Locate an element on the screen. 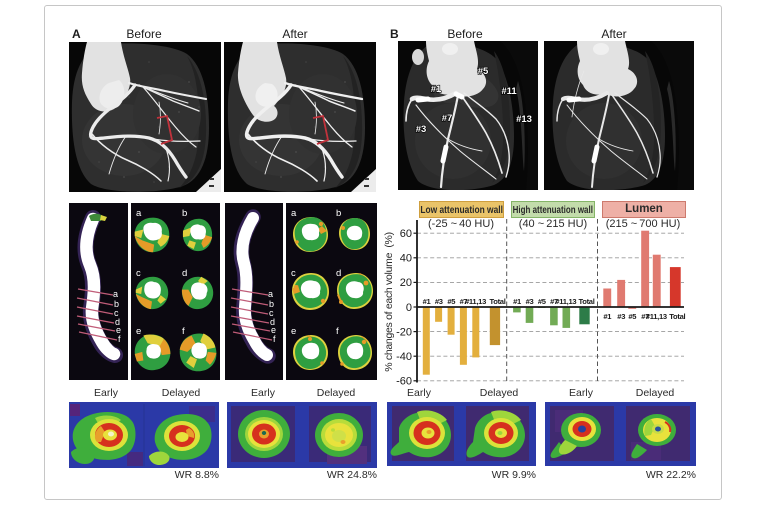  svg-text: -40 is located at coordinates (404, 357).